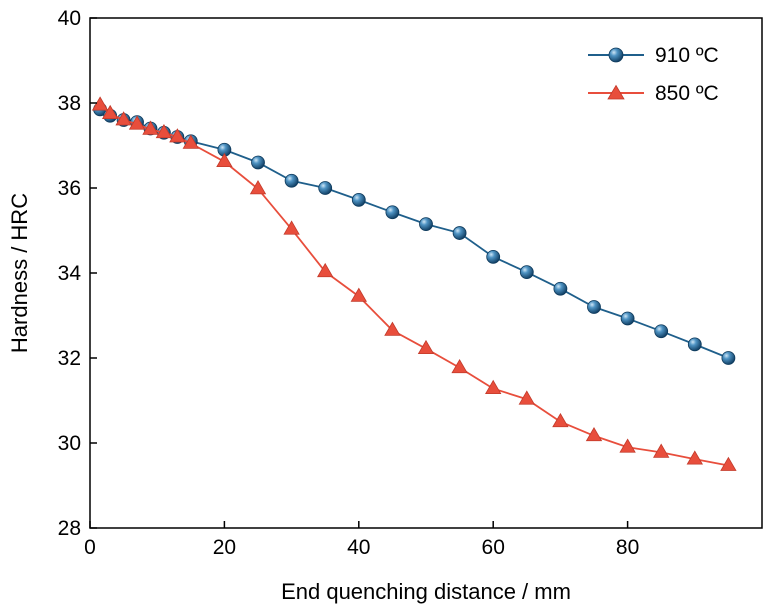 This screenshot has width=768, height=613. What do you see at coordinates (69, 103) in the screenshot?
I see `y-tick-label: 38` at bounding box center [69, 103].